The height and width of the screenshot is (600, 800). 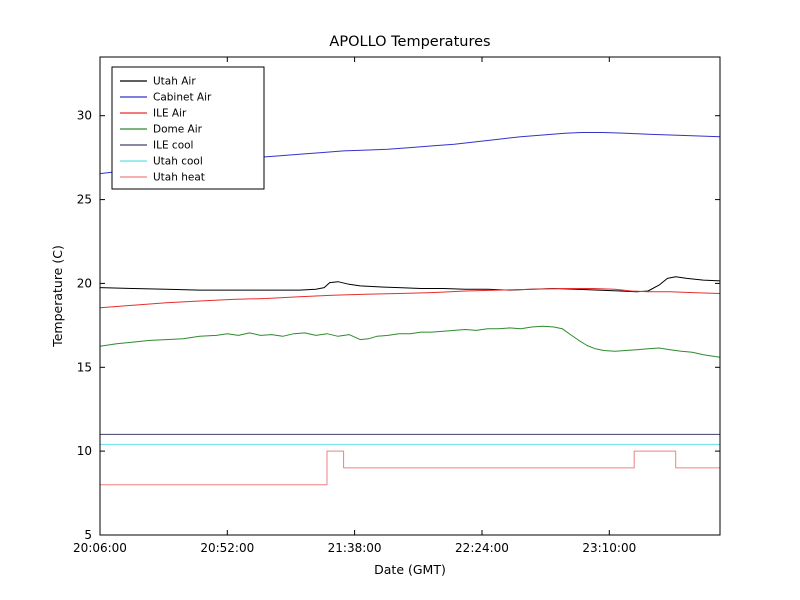 I want to click on series-line-ile-air, so click(x=410, y=298).